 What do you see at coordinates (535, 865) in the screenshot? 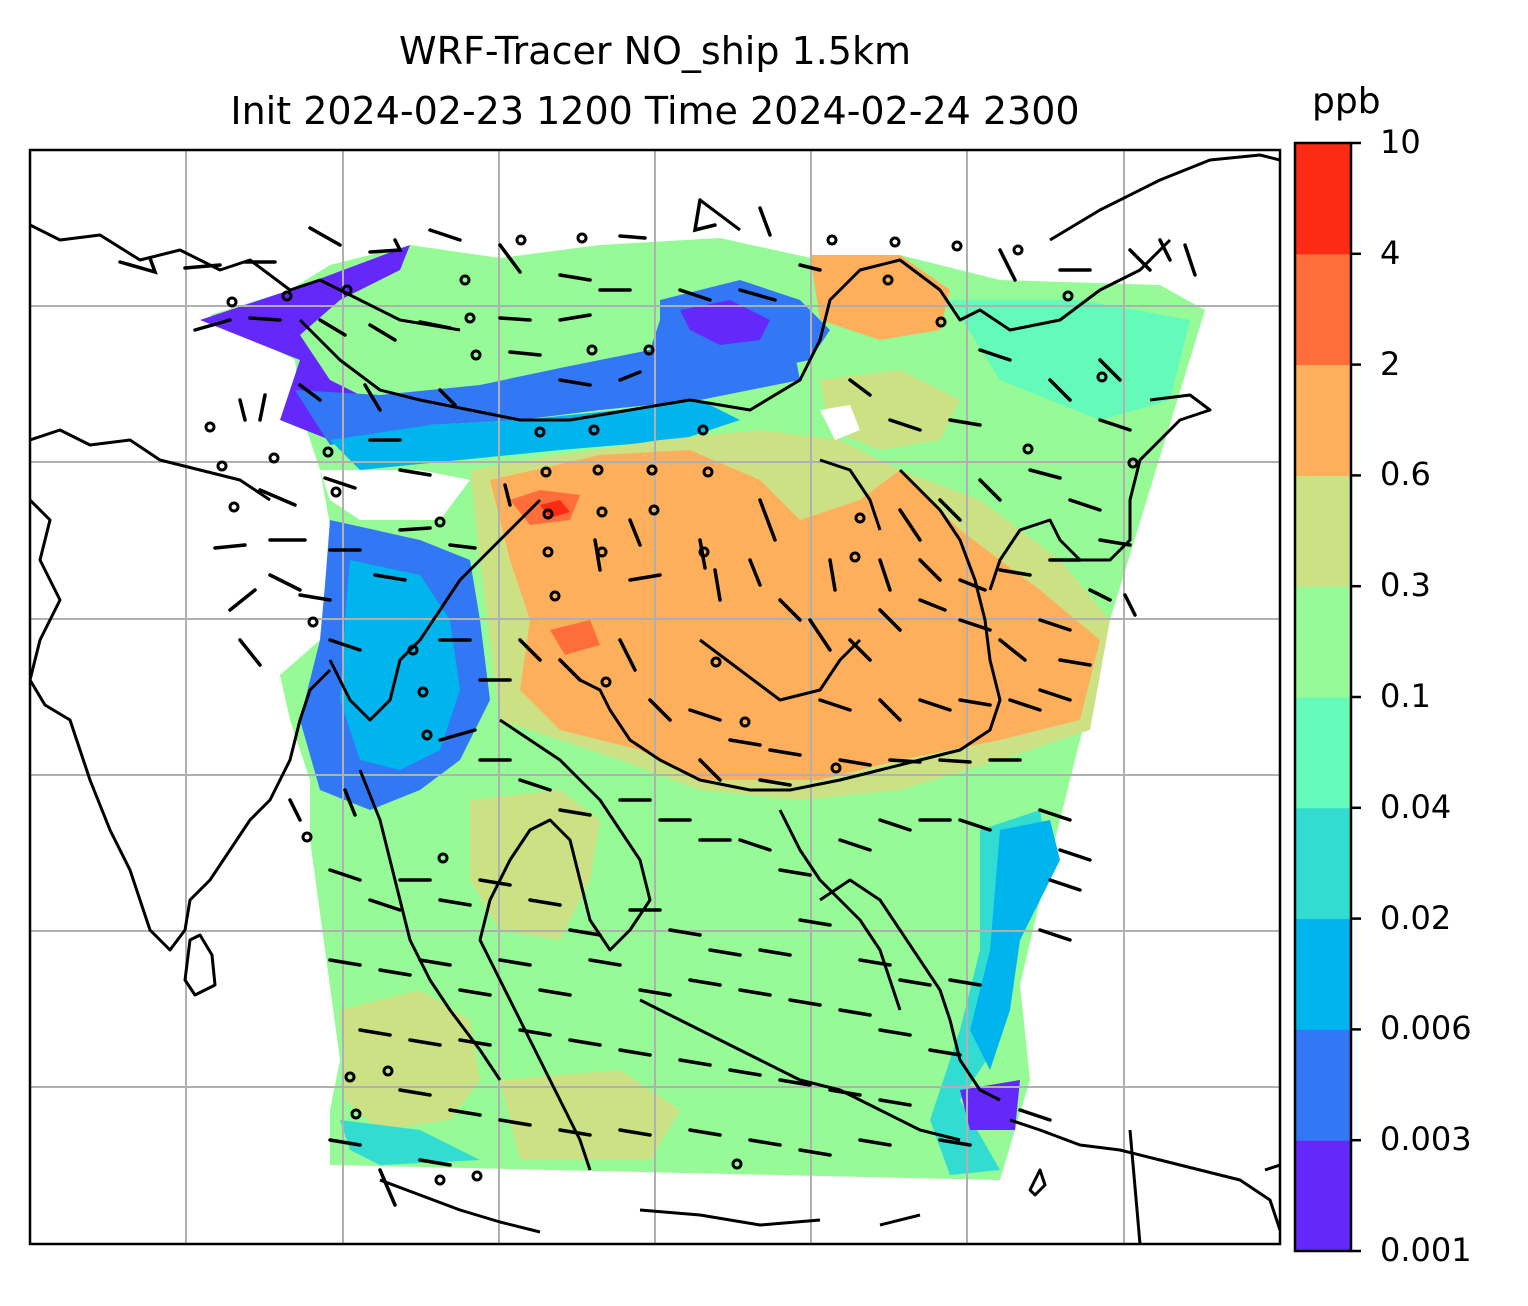
I see `yellow-peninsula` at bounding box center [535, 865].